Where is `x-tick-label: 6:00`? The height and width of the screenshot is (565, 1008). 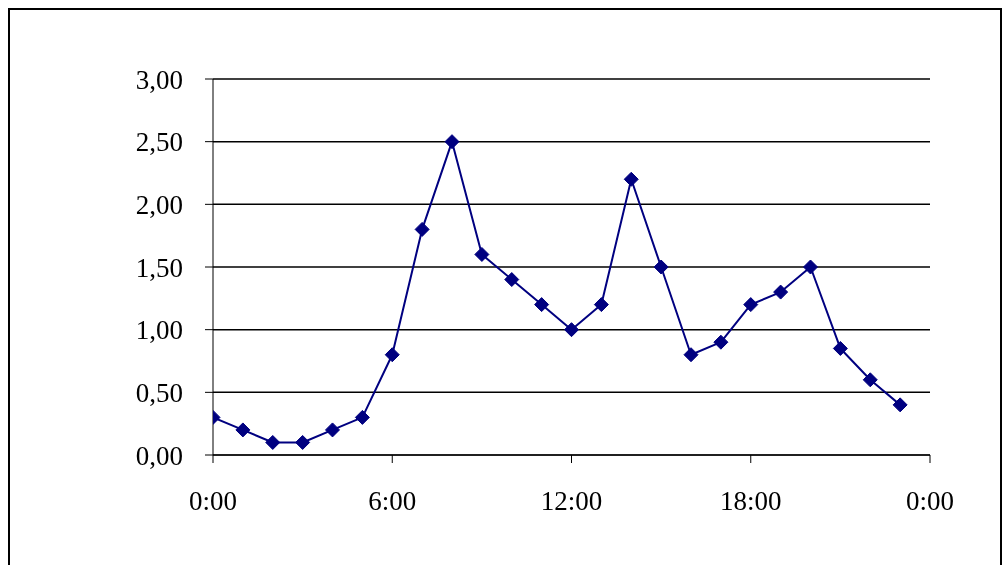
x-tick-label: 6:00 is located at coordinates (392, 501).